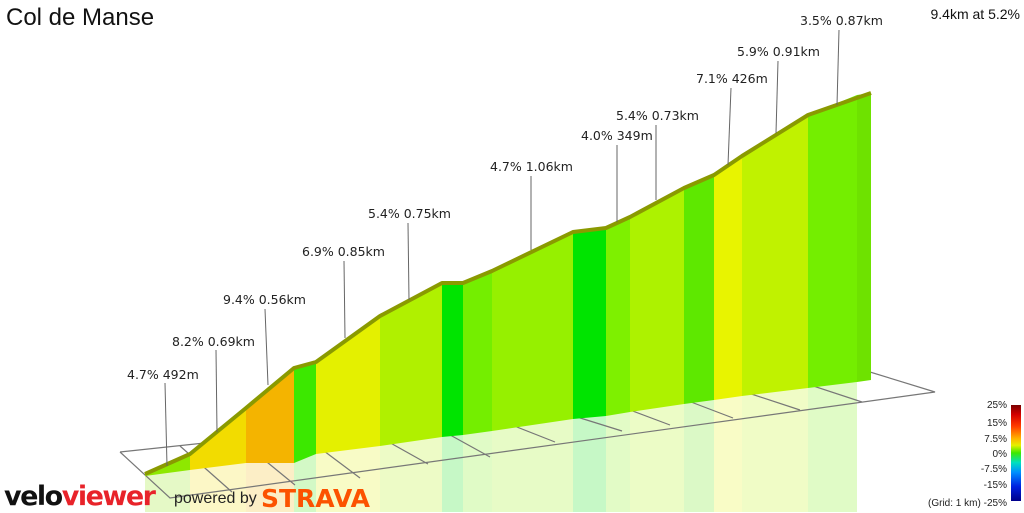 The width and height of the screenshot is (1024, 513). I want to click on logo-viewer-text: viewer, so click(108, 496).